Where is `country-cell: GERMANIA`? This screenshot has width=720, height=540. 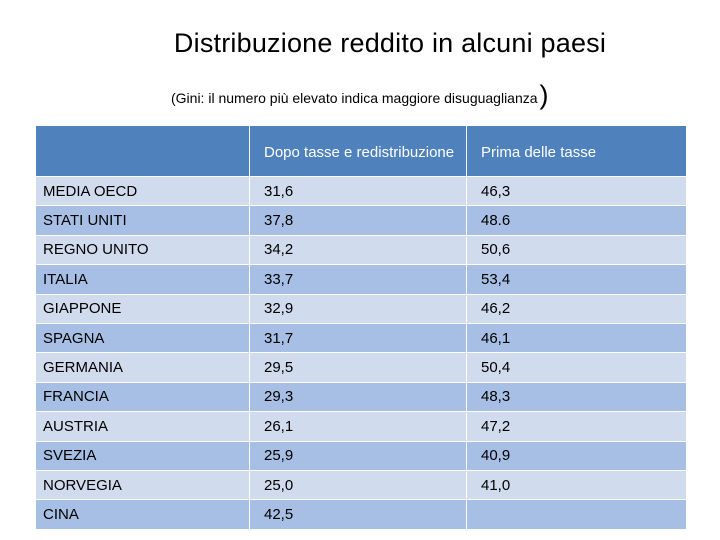
country-cell: GERMANIA is located at coordinates (142, 367).